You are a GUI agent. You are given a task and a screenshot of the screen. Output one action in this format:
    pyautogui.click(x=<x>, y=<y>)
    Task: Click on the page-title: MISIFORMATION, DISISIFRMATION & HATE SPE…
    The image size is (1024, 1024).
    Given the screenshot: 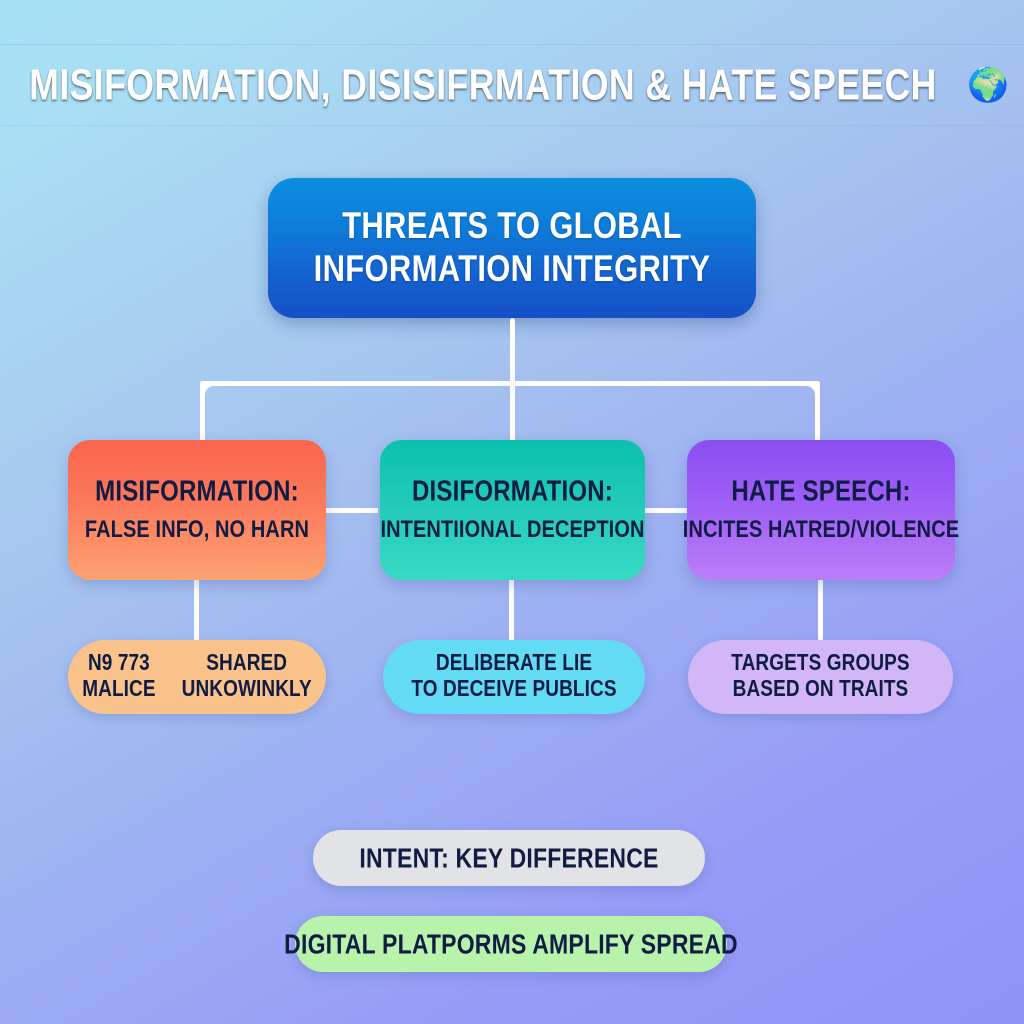 What is the action you would take?
    pyautogui.click(x=483, y=84)
    